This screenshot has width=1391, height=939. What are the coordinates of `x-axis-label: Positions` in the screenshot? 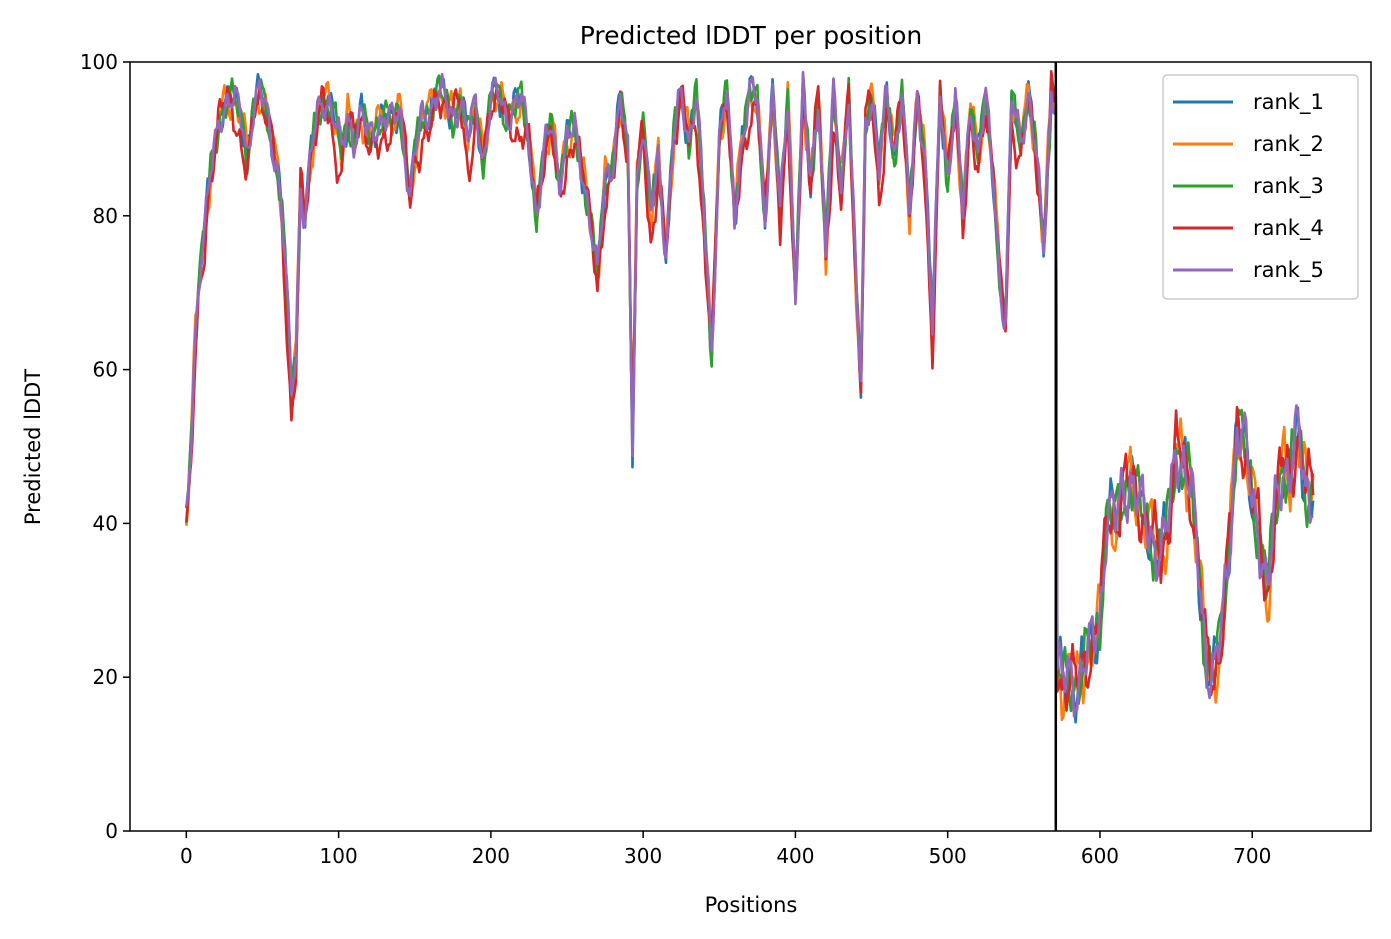 It's located at (751, 905).